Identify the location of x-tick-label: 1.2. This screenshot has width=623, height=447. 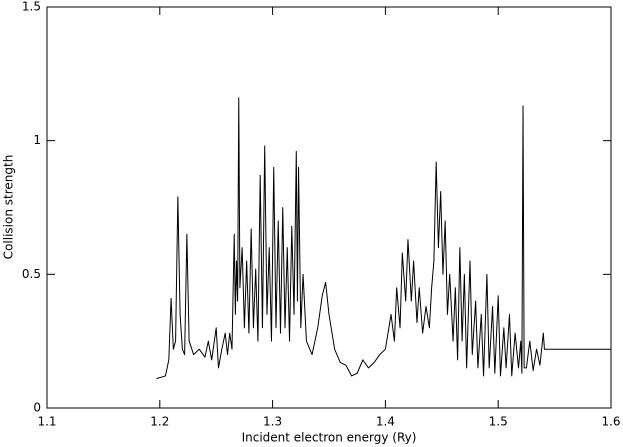
(159, 422).